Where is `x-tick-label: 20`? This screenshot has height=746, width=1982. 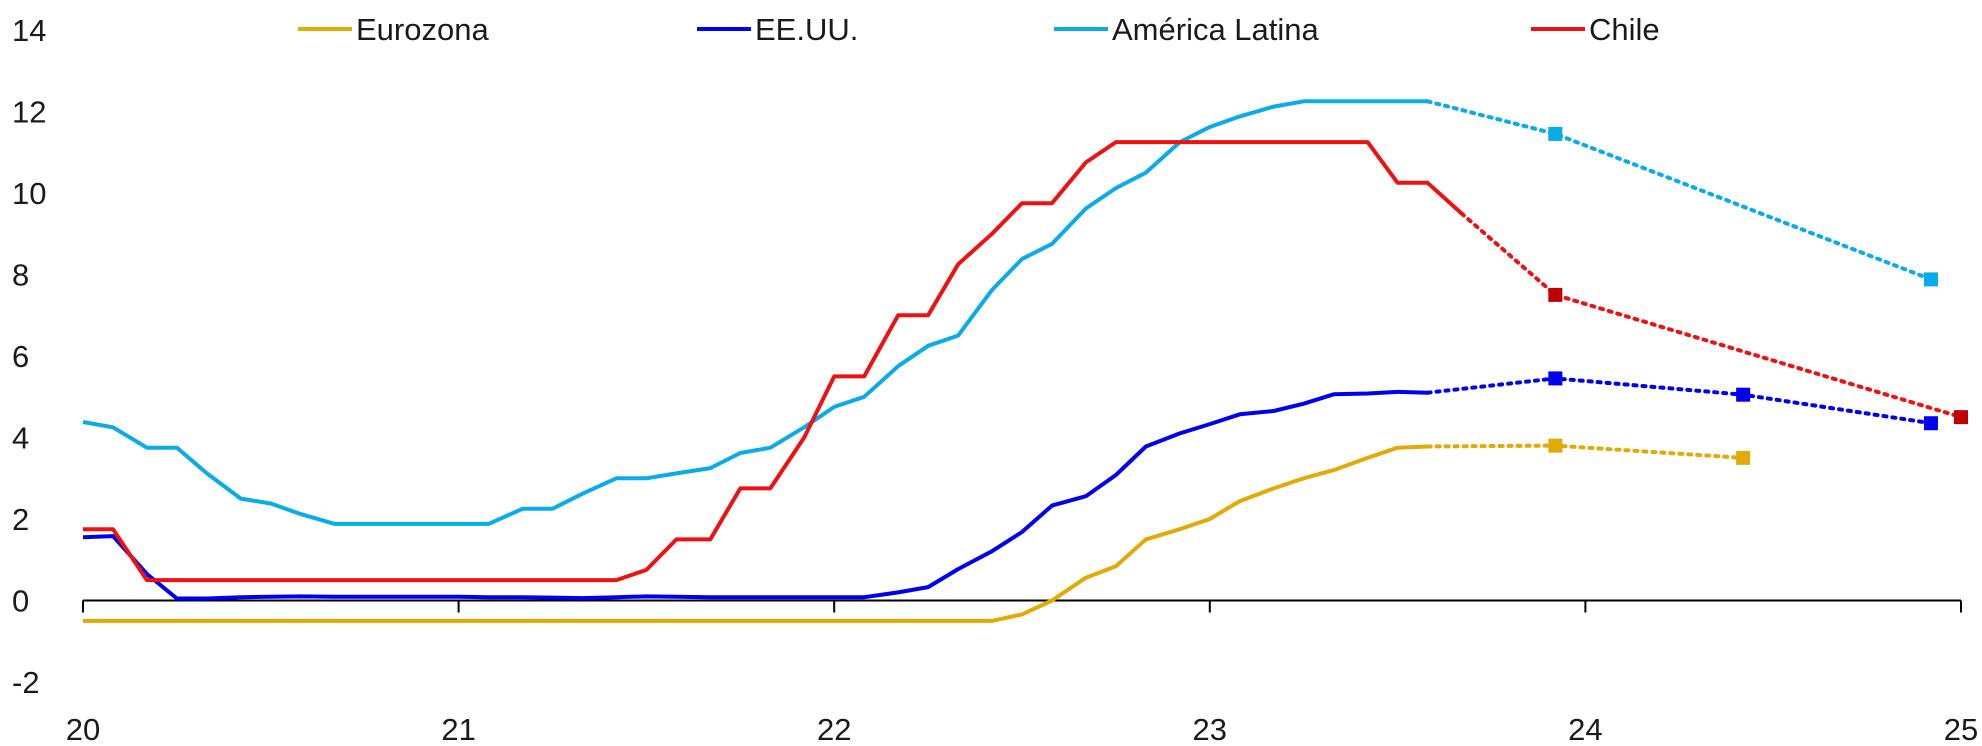 x-tick-label: 20 is located at coordinates (83, 729).